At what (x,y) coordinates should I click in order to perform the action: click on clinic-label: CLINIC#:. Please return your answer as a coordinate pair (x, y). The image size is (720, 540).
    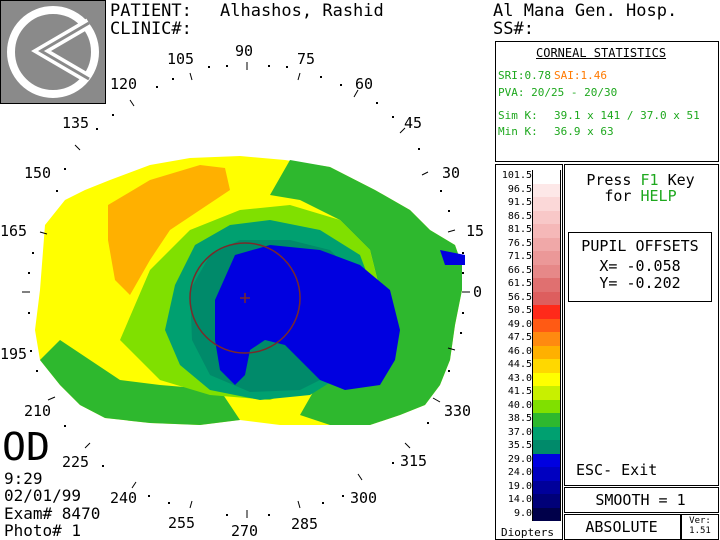
    Looking at the image, I should click on (151, 29).